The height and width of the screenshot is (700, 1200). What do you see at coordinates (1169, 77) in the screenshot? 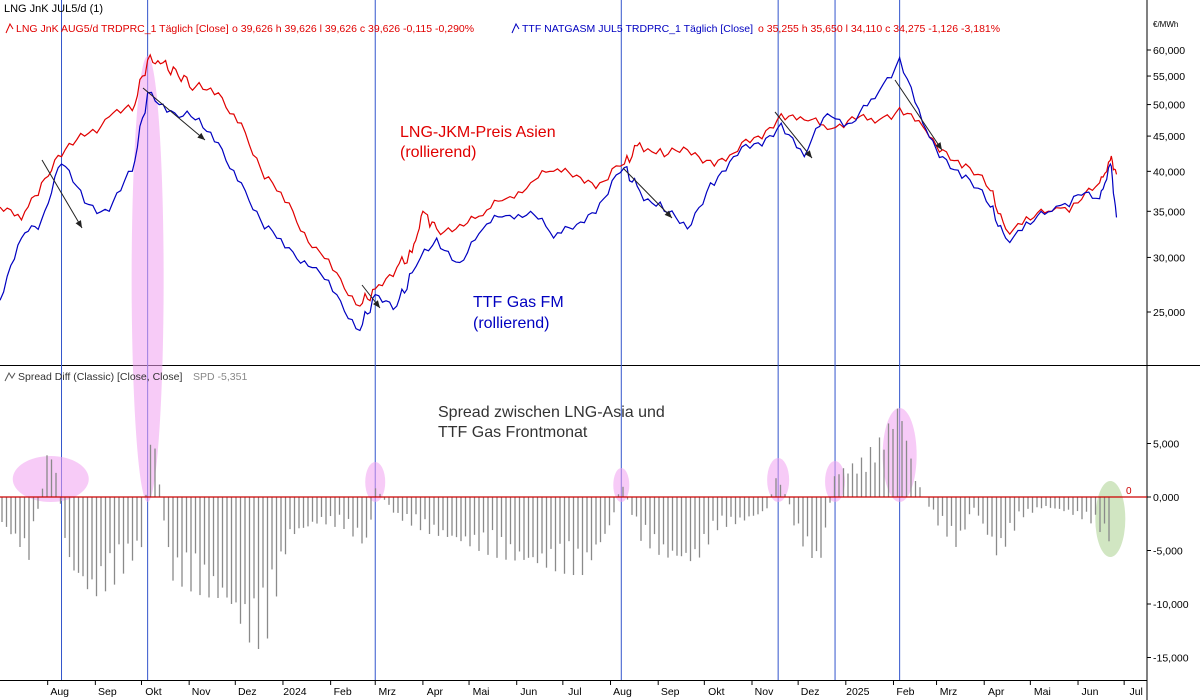
I see `y-tick-label: 55,000` at bounding box center [1169, 77].